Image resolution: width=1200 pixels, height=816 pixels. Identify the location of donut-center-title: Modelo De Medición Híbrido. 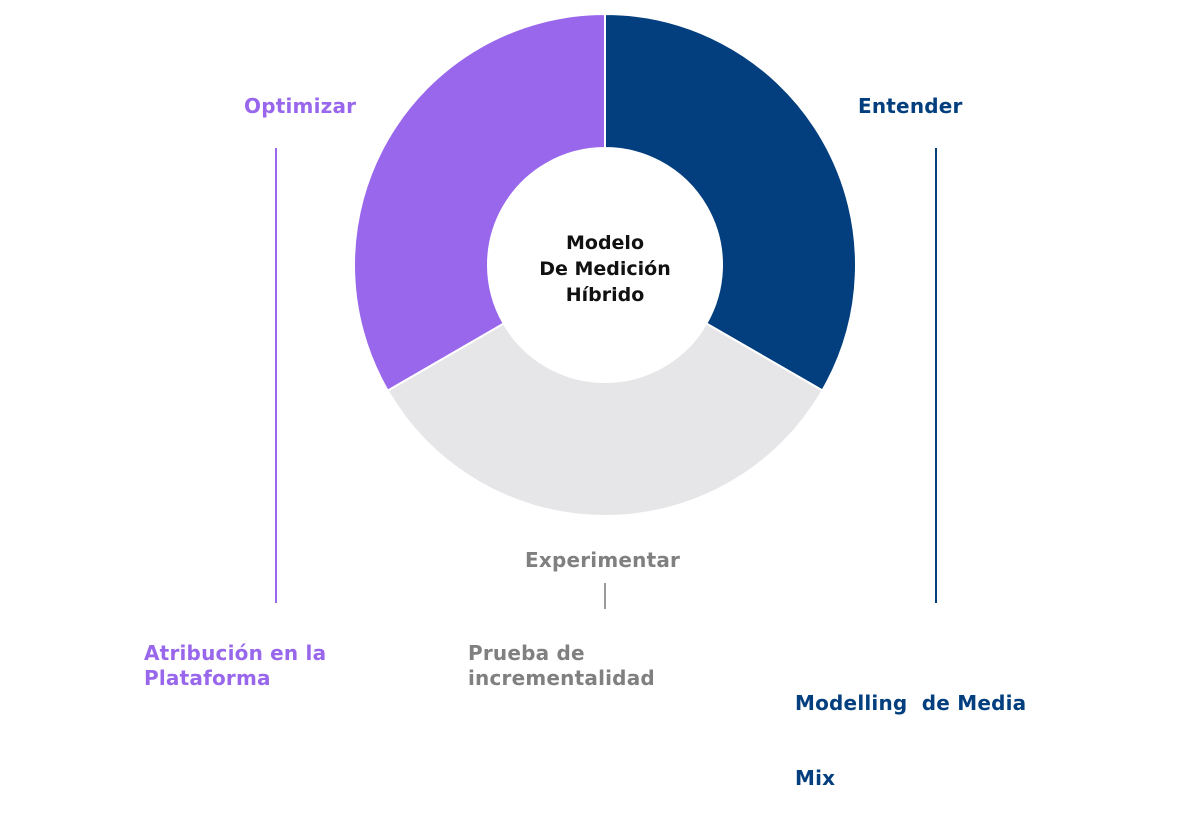
(605, 269).